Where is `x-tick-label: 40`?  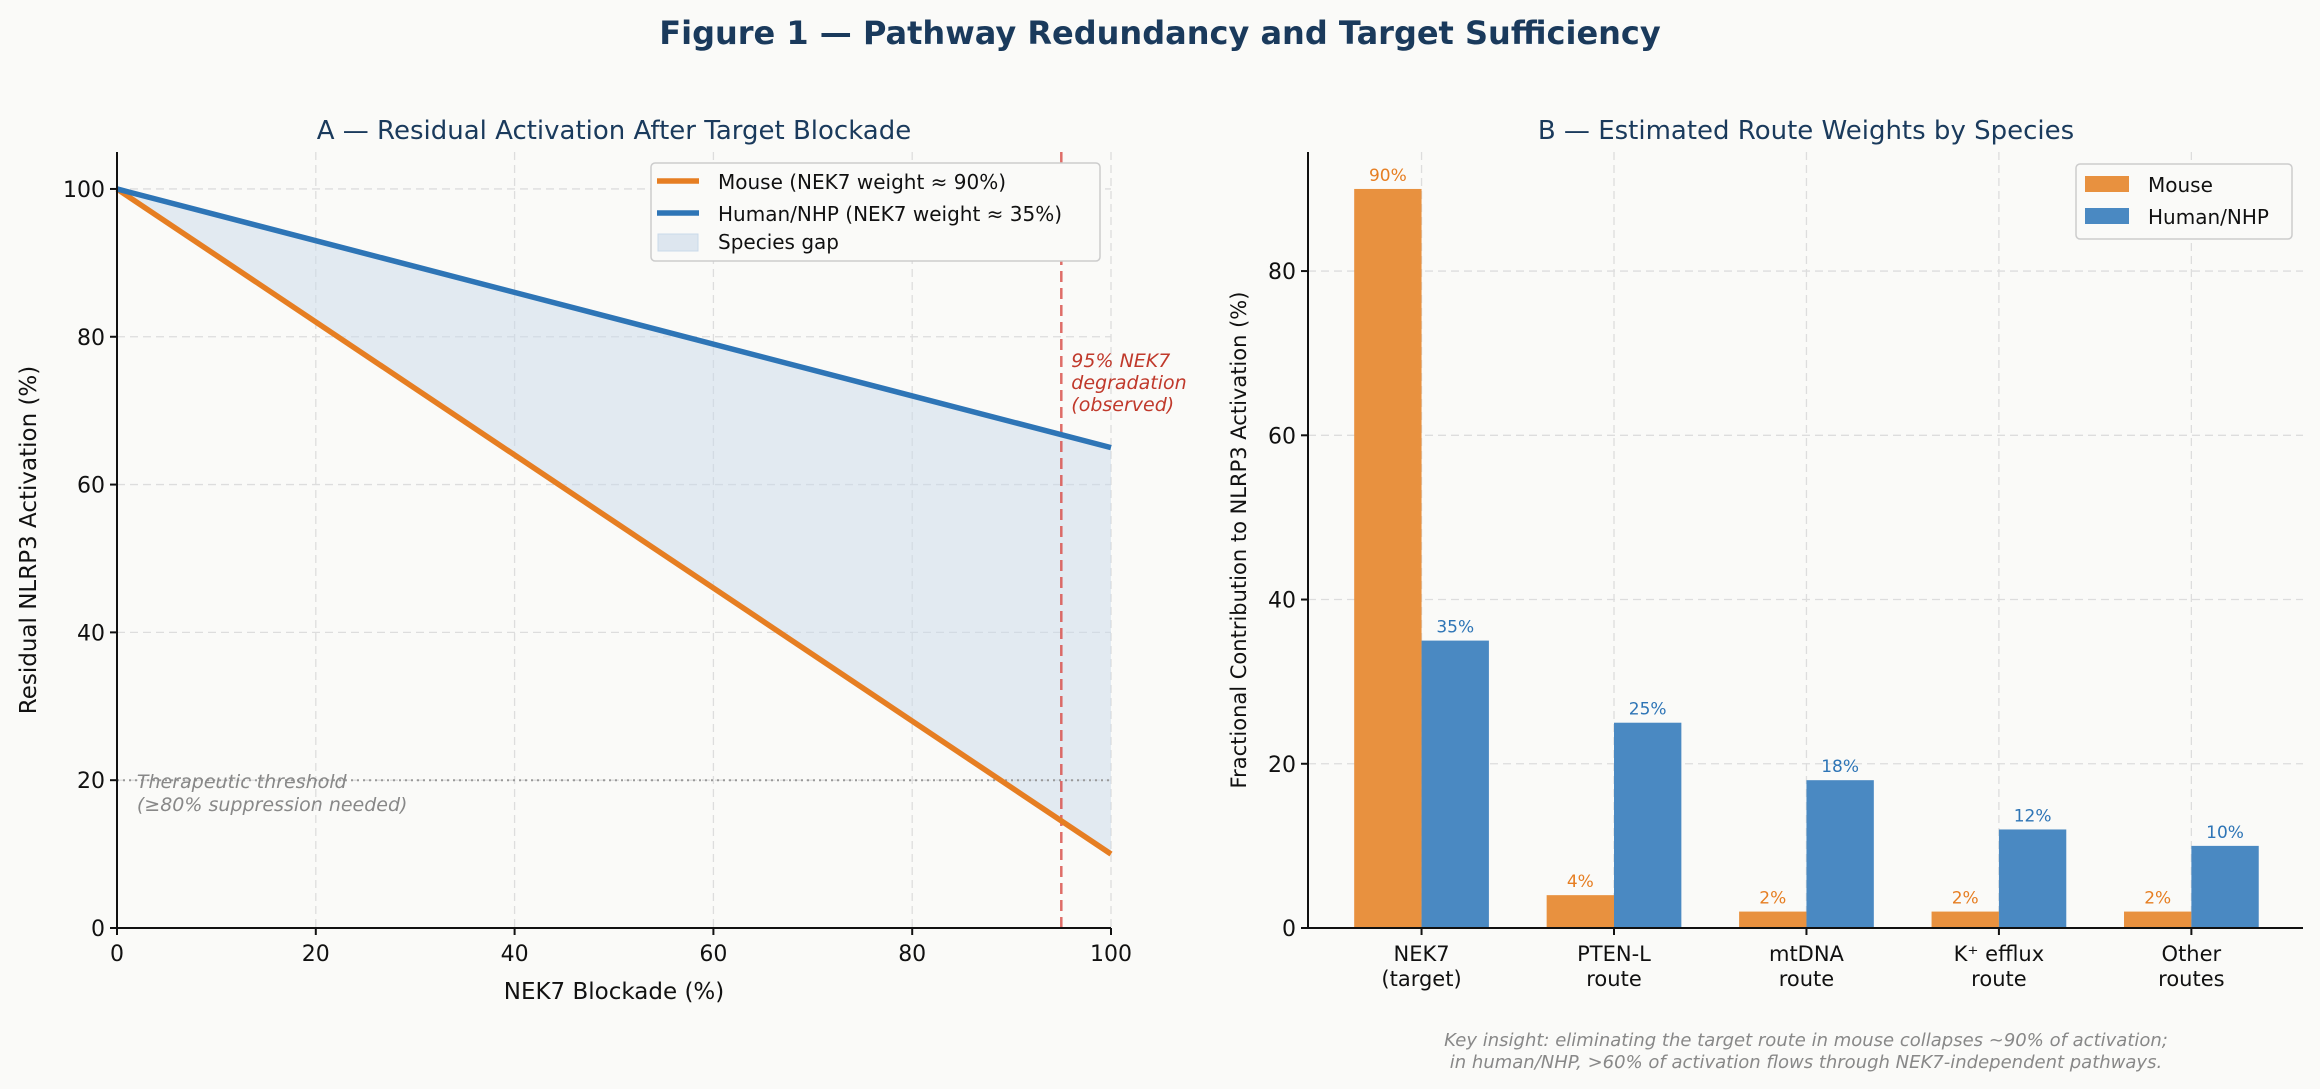
x-tick-label: 40 is located at coordinates (515, 954).